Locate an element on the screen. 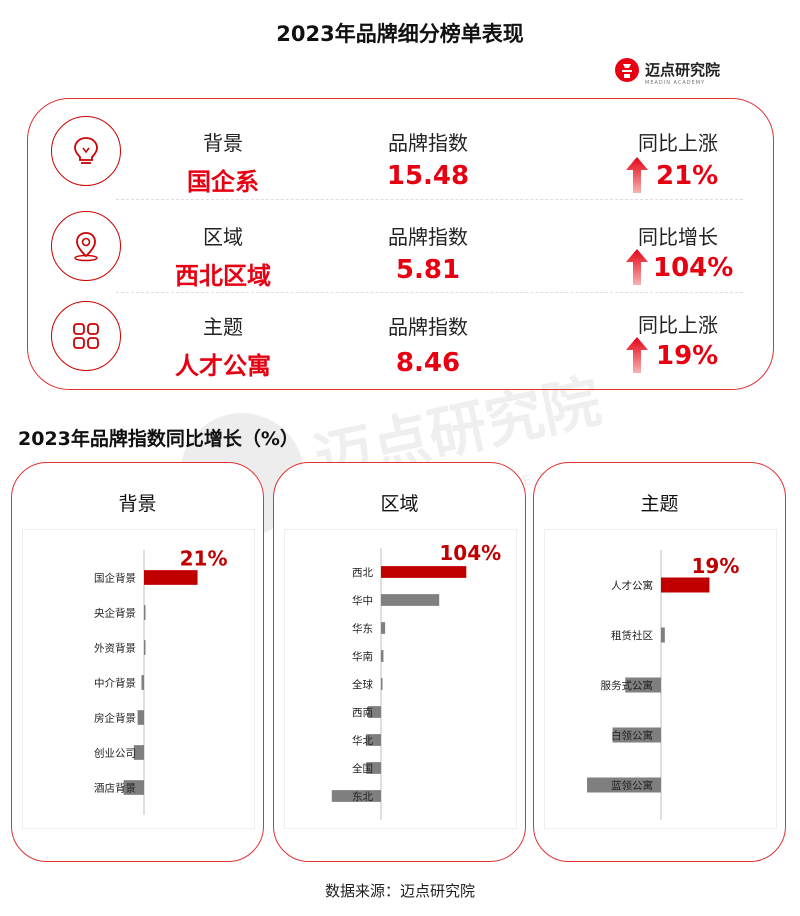  category-tick-label: 外资背景 is located at coordinates (115, 648).